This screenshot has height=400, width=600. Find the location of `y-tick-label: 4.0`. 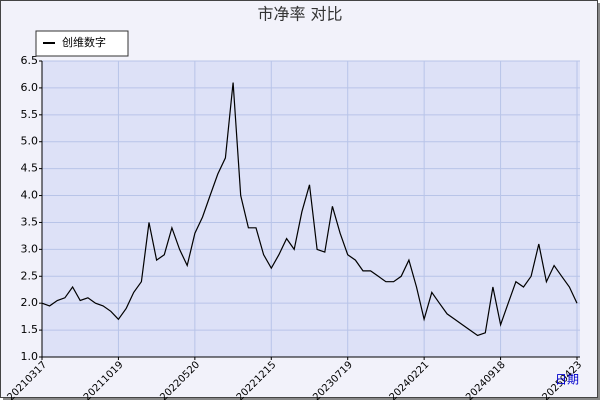

y-tick-label: 4.0 is located at coordinates (30, 195).